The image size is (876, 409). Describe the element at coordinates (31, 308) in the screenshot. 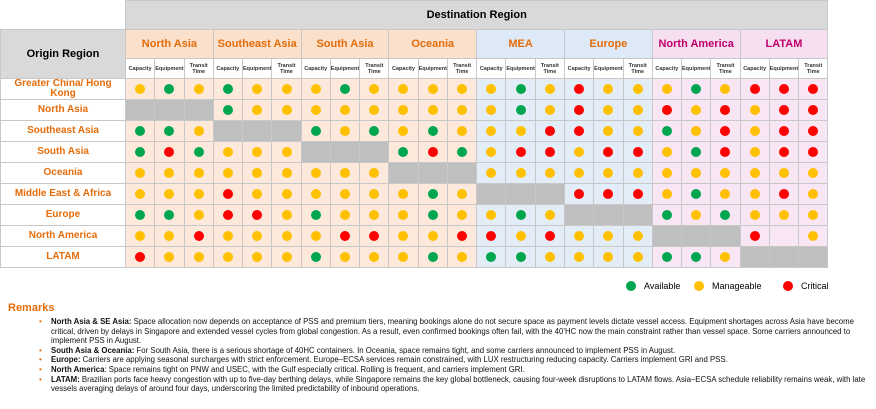

I see `remarks-title: Remarks` at that location.